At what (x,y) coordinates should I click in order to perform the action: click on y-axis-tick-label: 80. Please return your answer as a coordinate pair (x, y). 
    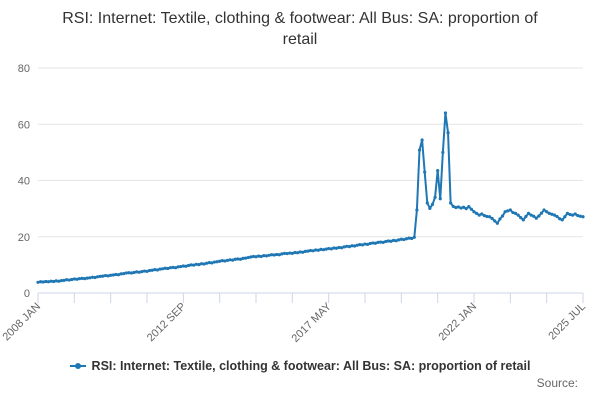
    Looking at the image, I should click on (24, 69).